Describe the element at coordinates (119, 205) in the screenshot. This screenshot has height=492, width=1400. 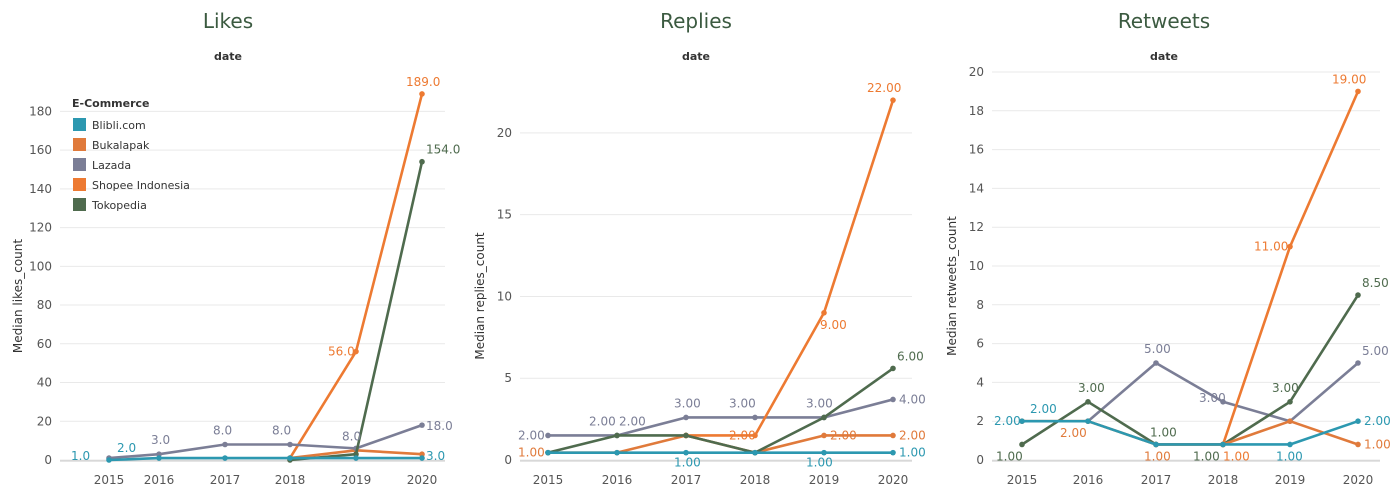
I see `legend-label: Tokopedia` at that location.